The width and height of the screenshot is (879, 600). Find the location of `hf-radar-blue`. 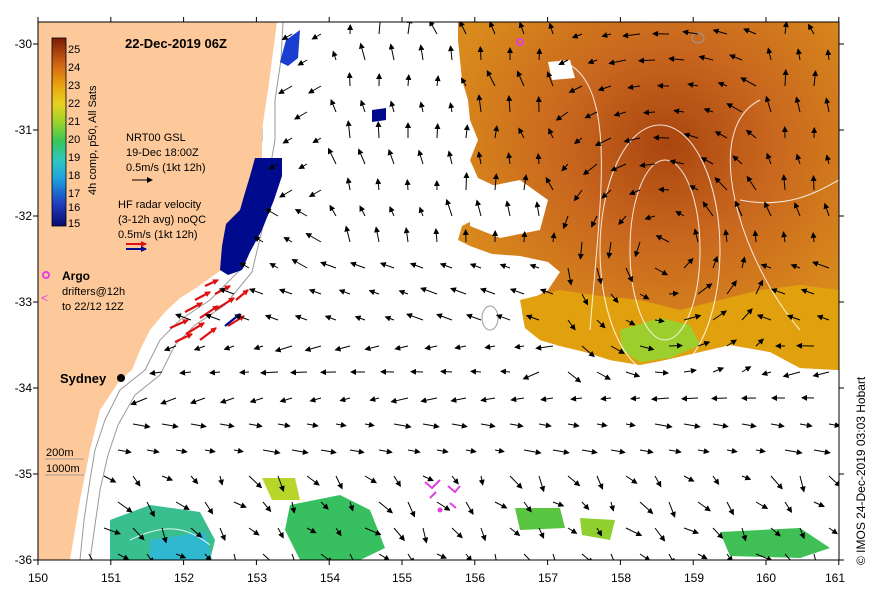

hf-radar-blue is located at coordinates (379, 115).